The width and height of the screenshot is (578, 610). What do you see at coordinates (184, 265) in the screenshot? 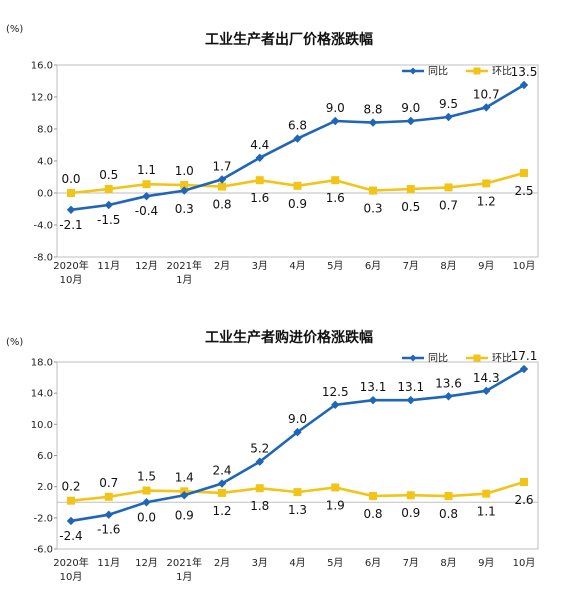
I see `x-tick-label: 2021年` at bounding box center [184, 265].